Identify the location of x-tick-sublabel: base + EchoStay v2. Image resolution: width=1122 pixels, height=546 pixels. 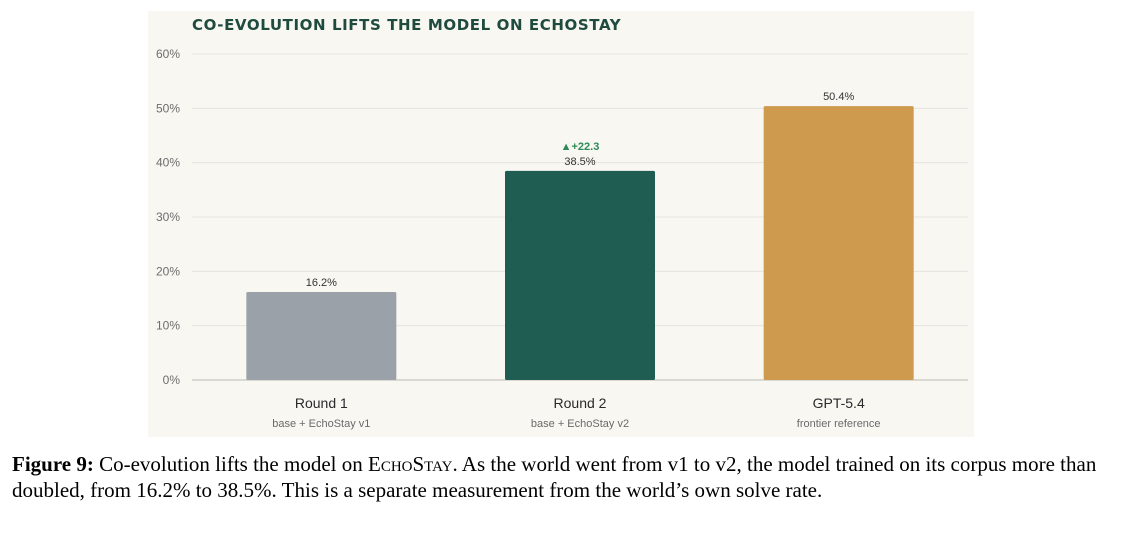
(580, 424).